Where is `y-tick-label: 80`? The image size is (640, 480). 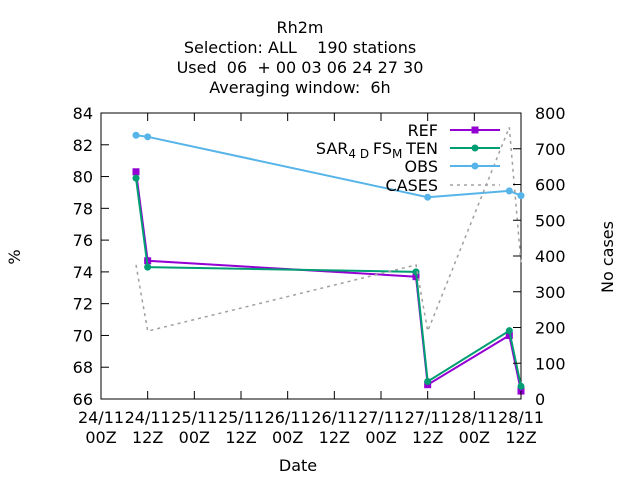 y-tick-label: 80 is located at coordinates (83, 177).